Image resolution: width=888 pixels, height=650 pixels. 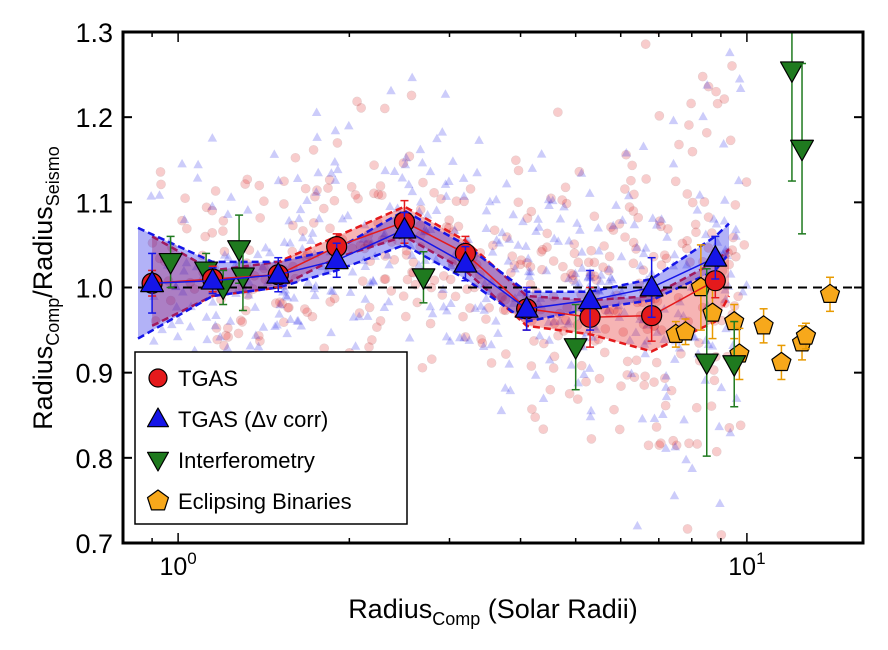 What do you see at coordinates (94, 544) in the screenshot?
I see `y-tick-label: 0.7` at bounding box center [94, 544].